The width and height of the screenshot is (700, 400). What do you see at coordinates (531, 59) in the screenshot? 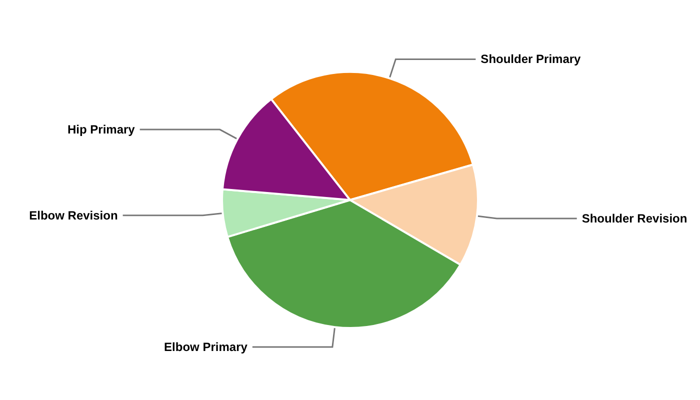
I see `slice-label: Shoulder Primary` at bounding box center [531, 59].